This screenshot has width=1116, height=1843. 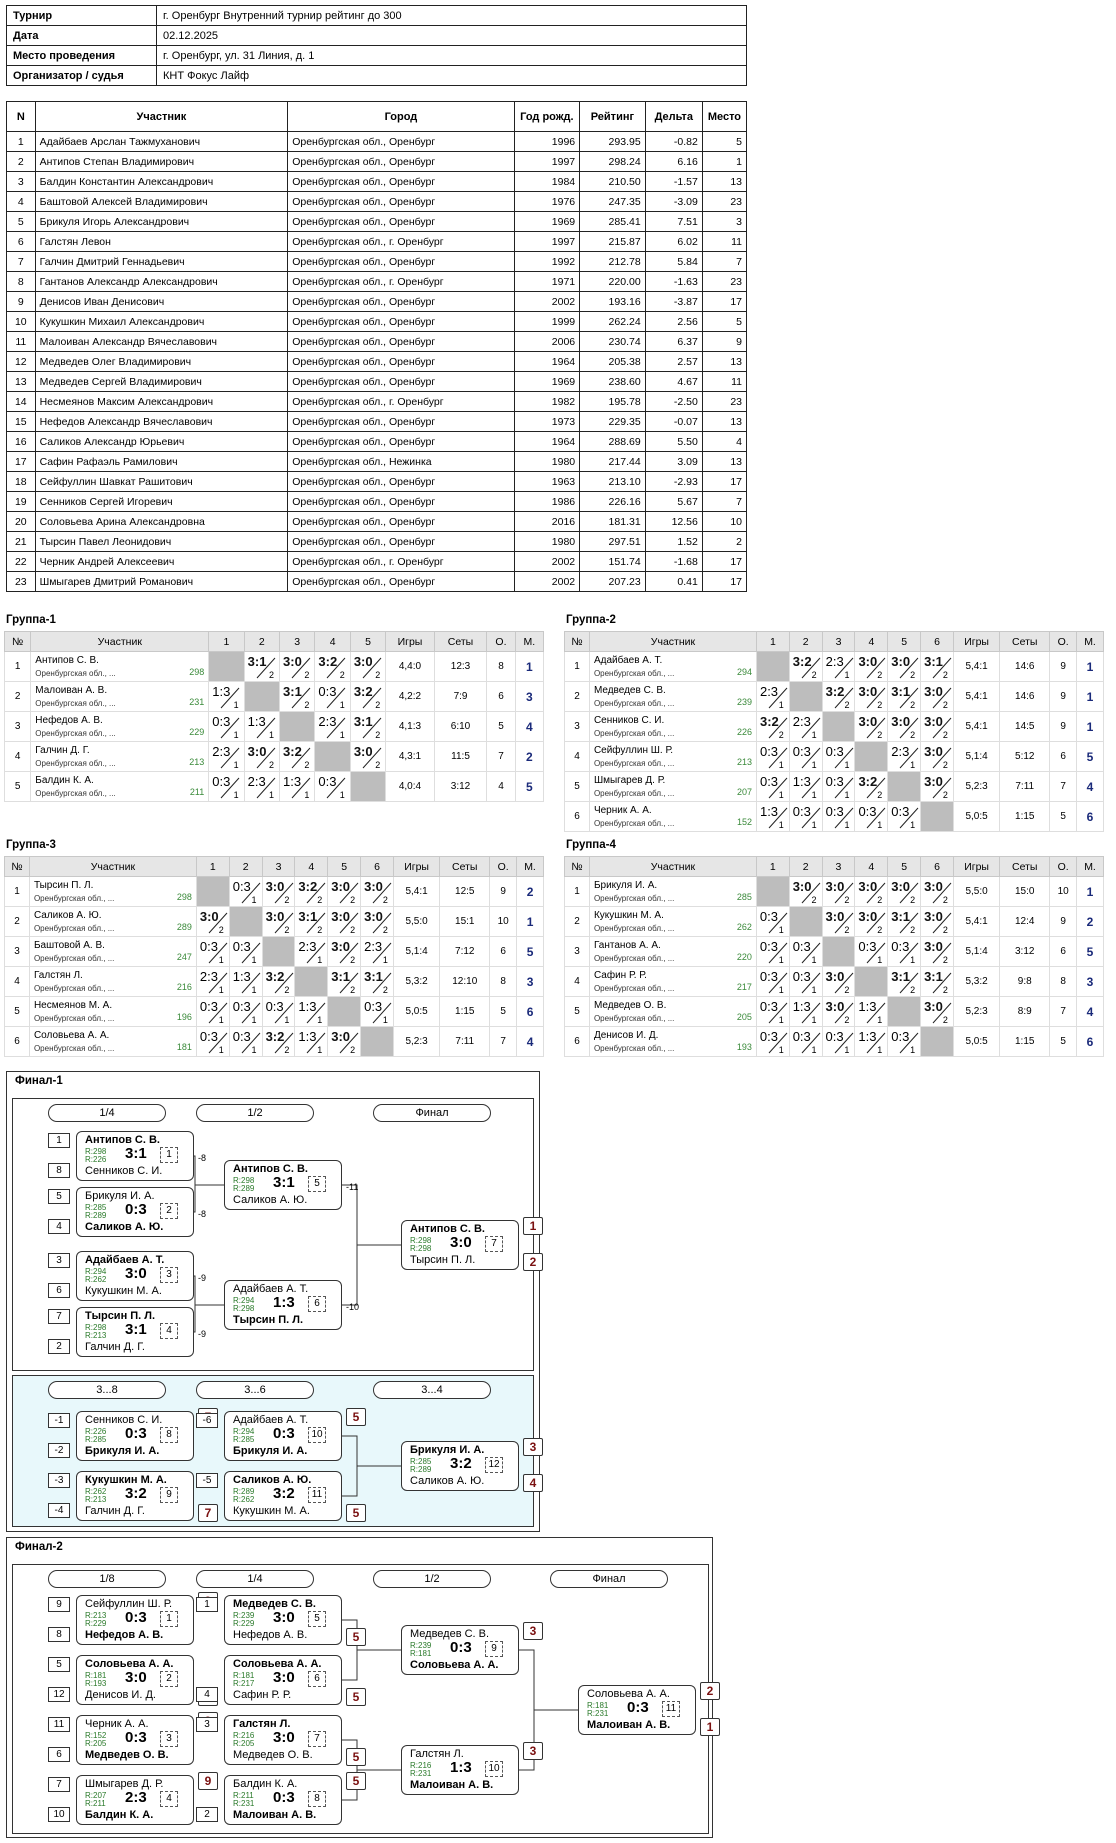 I want to click on participant-cell: Галстян Левон, so click(x=161, y=241).